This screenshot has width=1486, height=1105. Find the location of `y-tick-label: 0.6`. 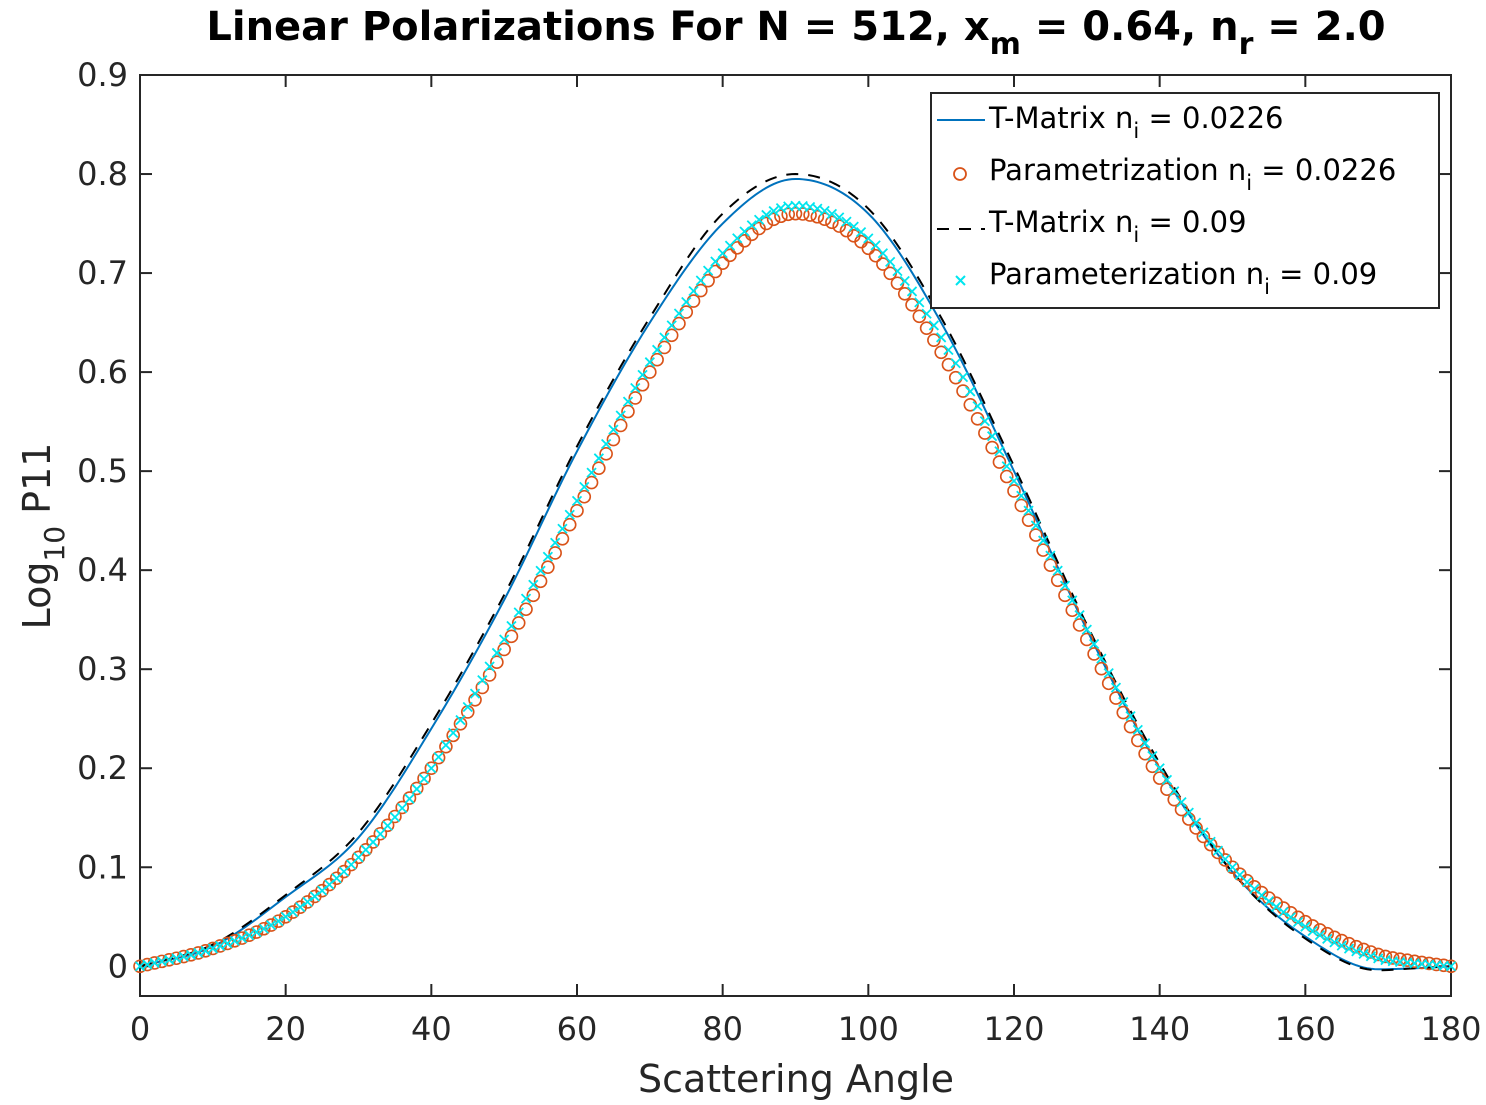

y-tick-label: 0.6 is located at coordinates (102, 372).